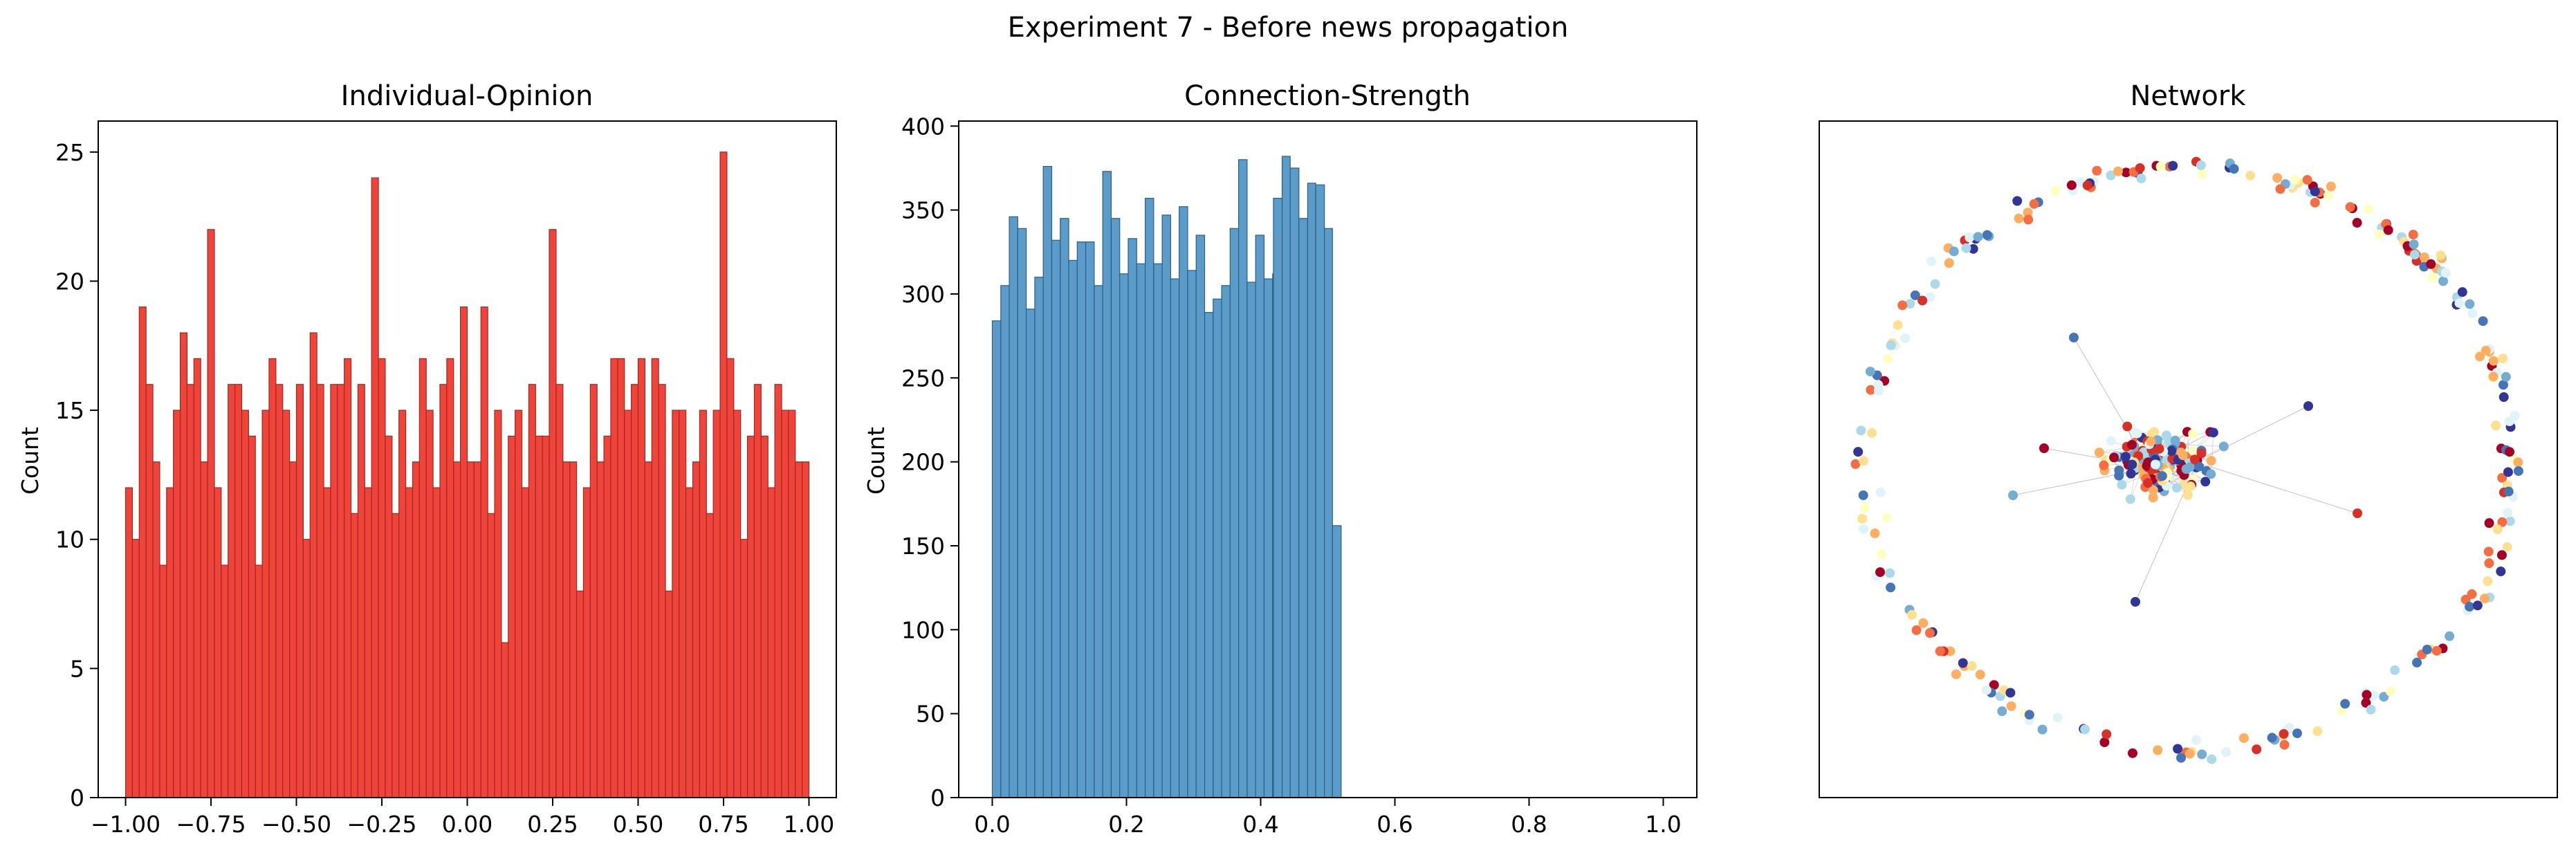 The width and height of the screenshot is (2576, 855). I want to click on x-tick-label: 0.0, so click(992, 824).